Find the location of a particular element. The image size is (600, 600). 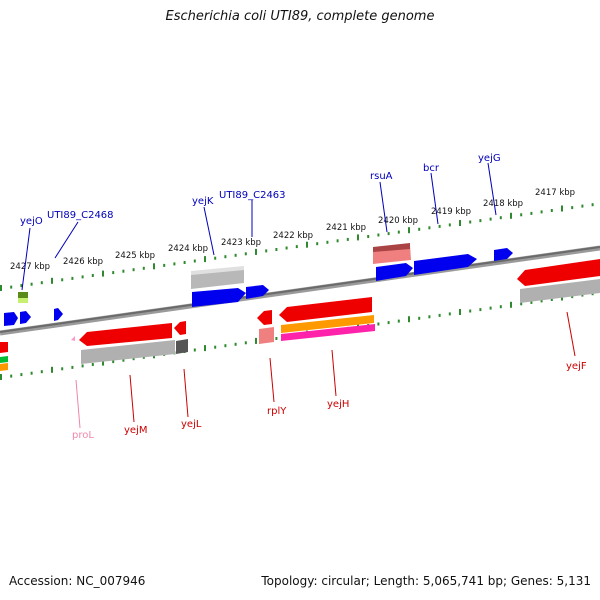

gene-label: yejH is located at coordinates (338, 404).